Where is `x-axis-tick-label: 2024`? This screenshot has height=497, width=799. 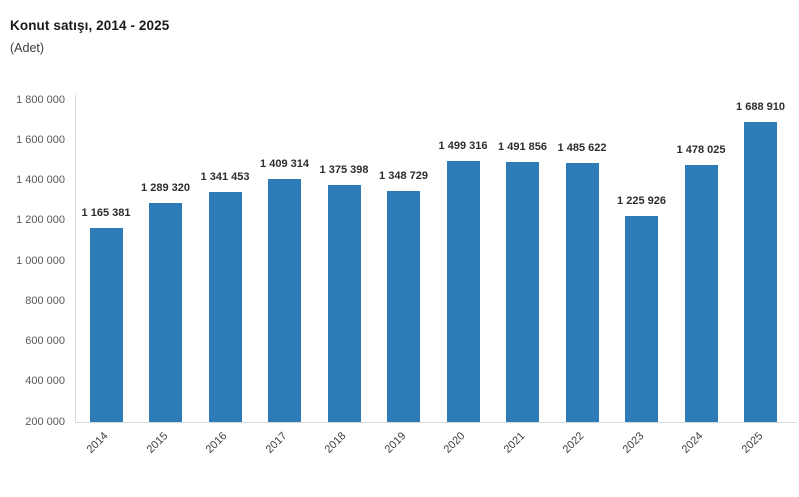 x-axis-tick-label: 2024 is located at coordinates (692, 443).